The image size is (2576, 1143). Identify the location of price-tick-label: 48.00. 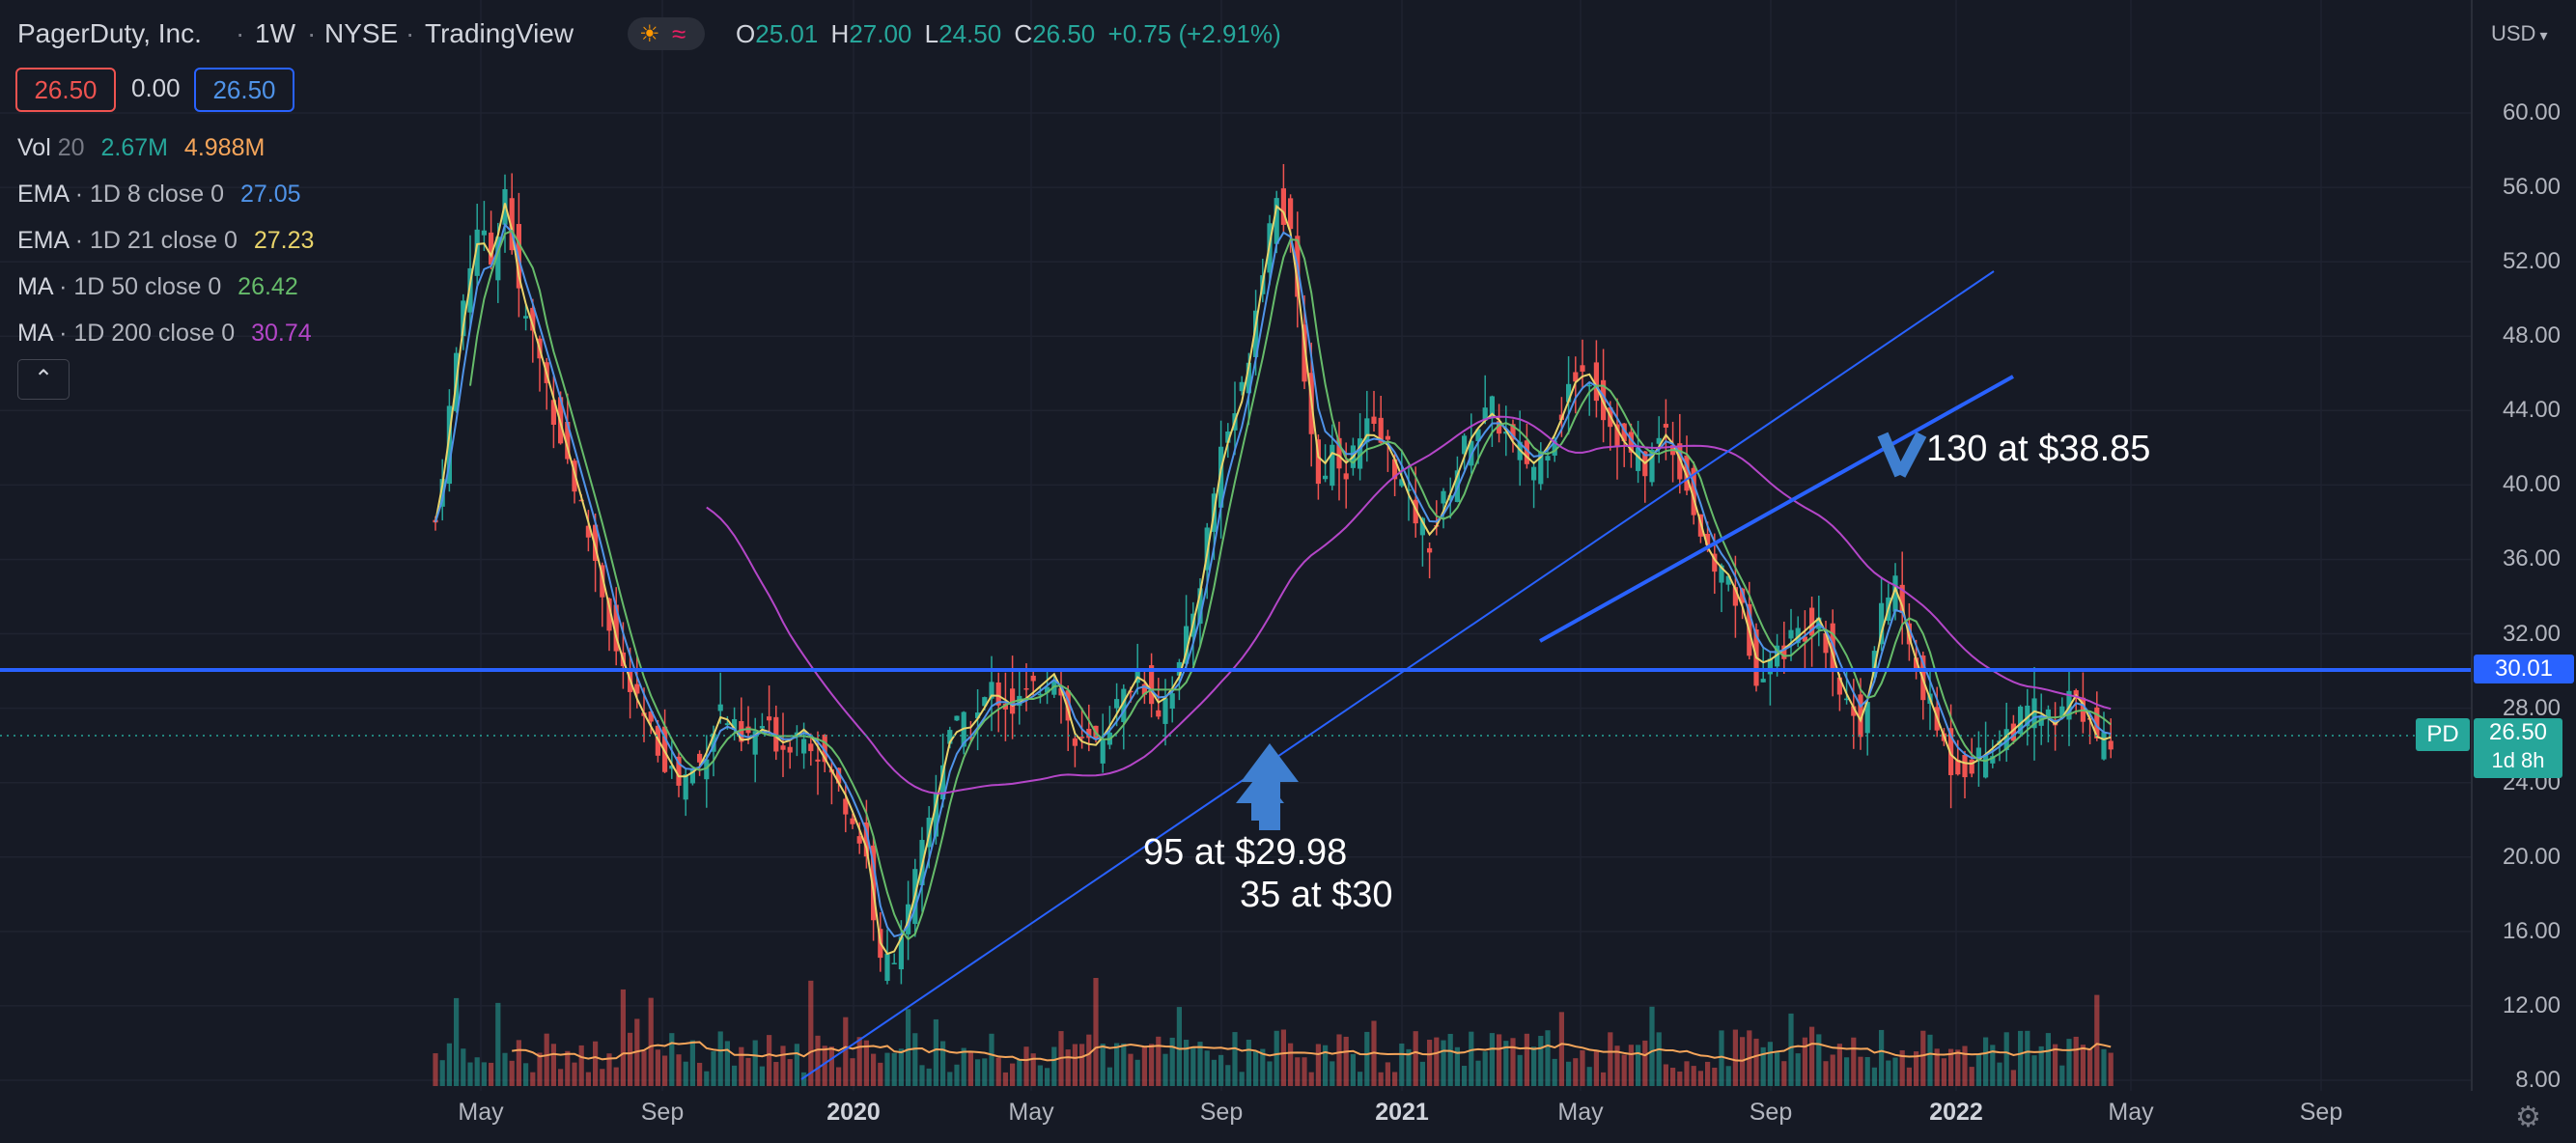
(2532, 335).